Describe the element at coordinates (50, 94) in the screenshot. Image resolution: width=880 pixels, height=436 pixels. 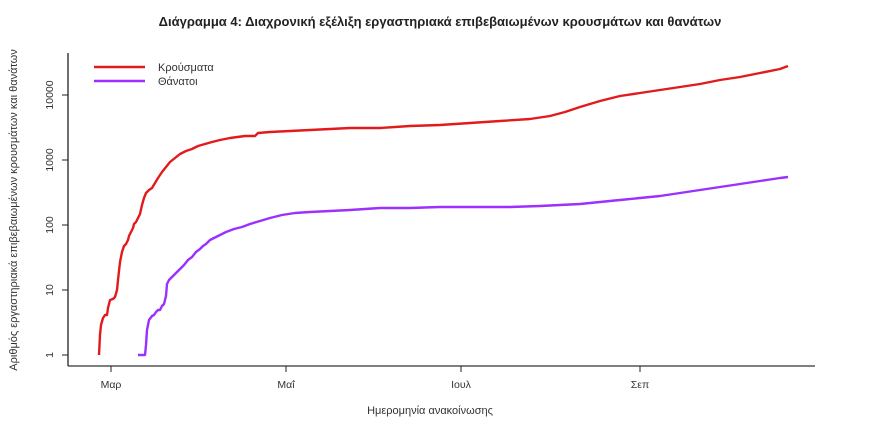
I see `y-tick-label: 10000` at that location.